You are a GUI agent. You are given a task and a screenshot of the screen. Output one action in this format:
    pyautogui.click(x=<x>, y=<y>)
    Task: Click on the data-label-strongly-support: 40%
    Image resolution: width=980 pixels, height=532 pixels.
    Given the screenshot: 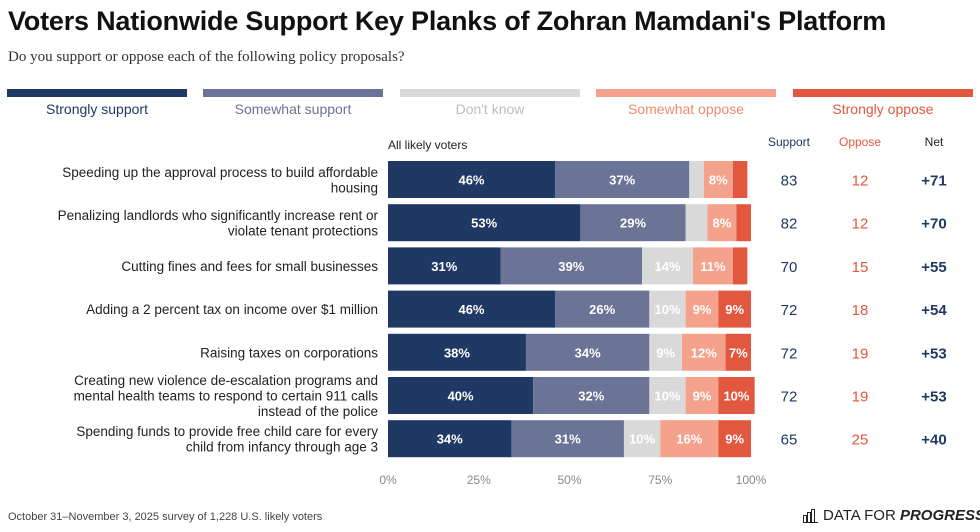 What is the action you would take?
    pyautogui.click(x=461, y=396)
    